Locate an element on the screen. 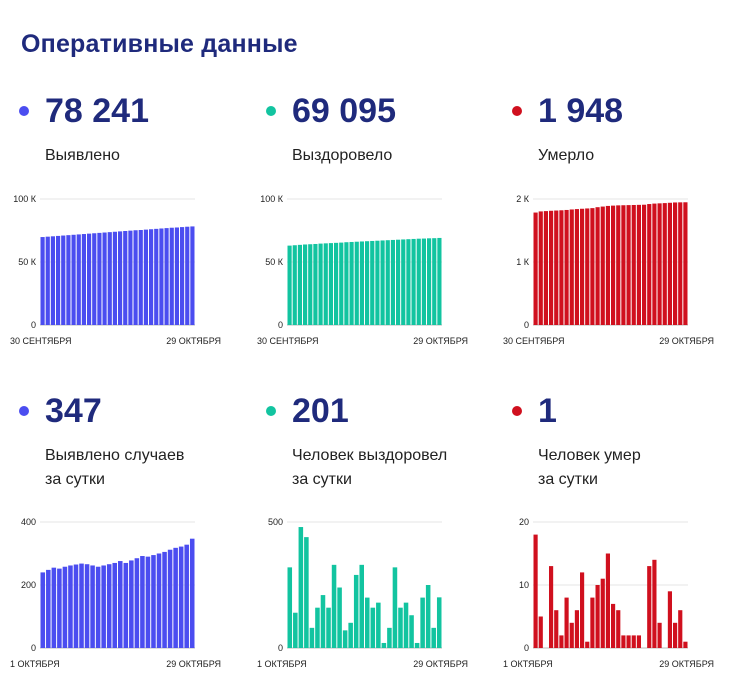  deaths-daily-y-tick-label: 10 is located at coordinates (524, 585).